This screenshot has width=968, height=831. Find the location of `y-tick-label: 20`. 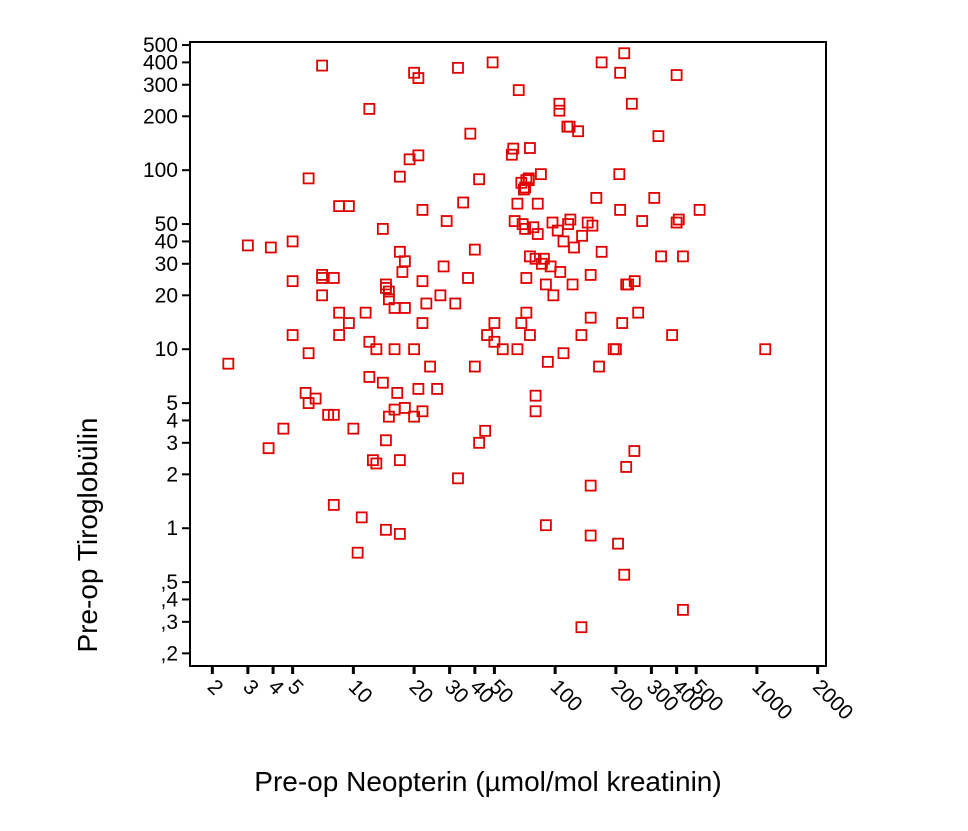

y-tick-label: 20 is located at coordinates (166, 295).